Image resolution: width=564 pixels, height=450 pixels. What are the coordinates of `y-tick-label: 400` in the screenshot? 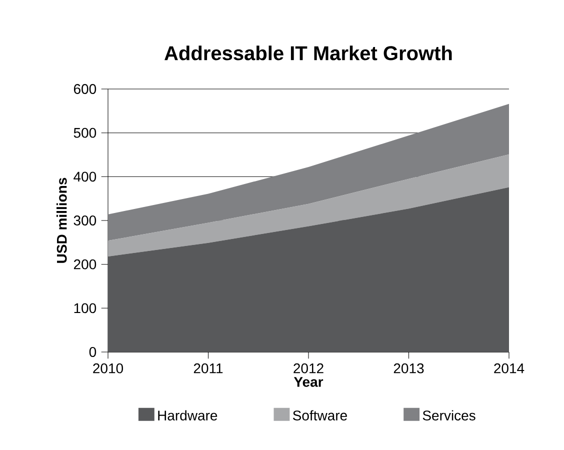 It's located at (85, 177).